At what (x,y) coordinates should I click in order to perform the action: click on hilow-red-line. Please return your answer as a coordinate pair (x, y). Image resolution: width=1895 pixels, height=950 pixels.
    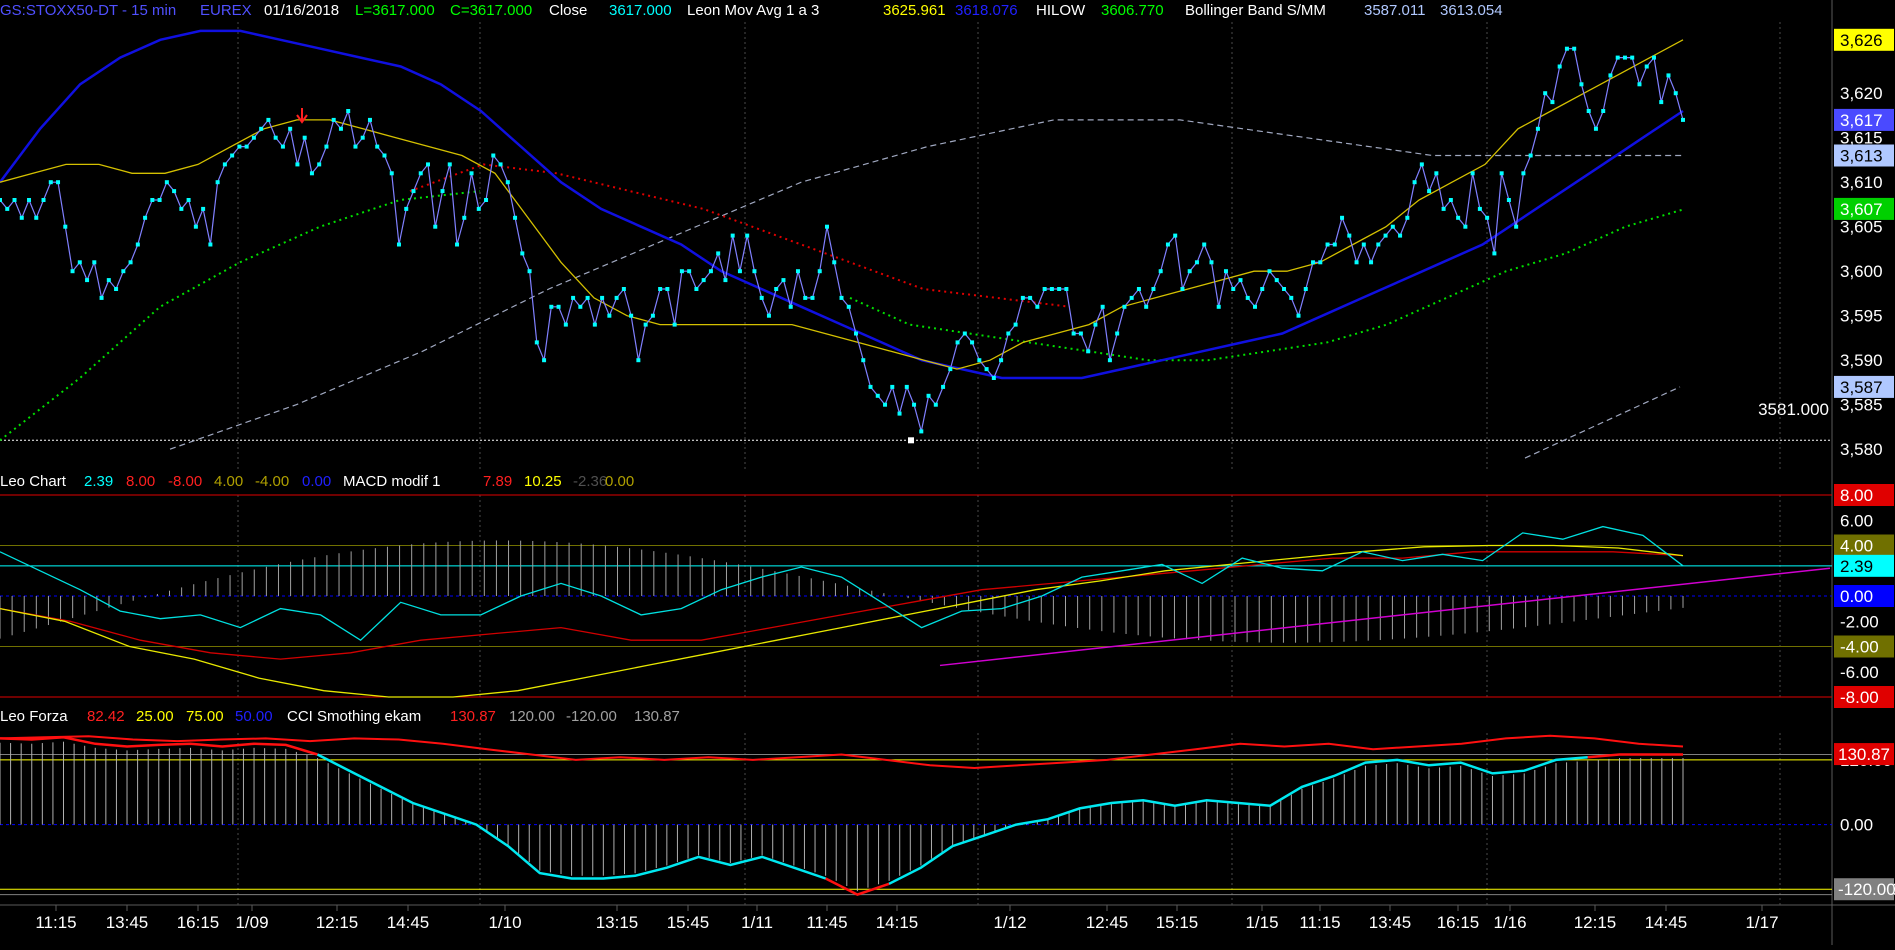
    Looking at the image, I should click on (740, 235).